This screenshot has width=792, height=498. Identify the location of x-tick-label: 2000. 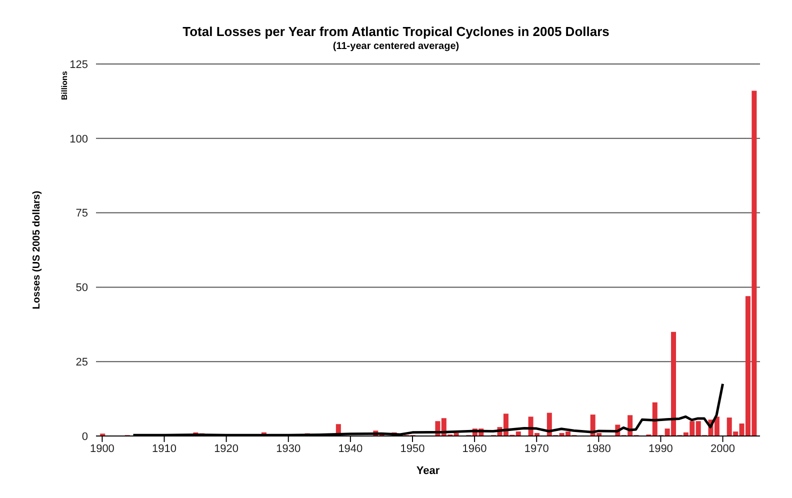
(723, 448).